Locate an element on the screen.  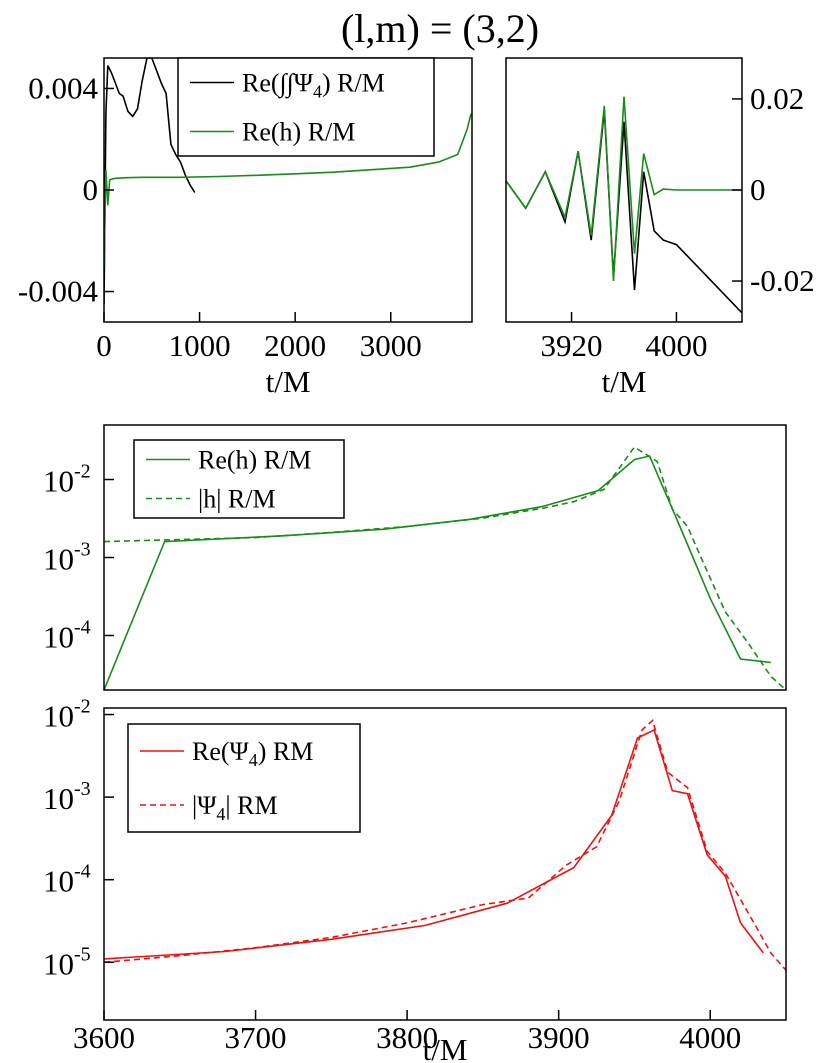
legend: Re(∫∫Ψ4) R/M Re(h) R/M is located at coordinates (306, 107).